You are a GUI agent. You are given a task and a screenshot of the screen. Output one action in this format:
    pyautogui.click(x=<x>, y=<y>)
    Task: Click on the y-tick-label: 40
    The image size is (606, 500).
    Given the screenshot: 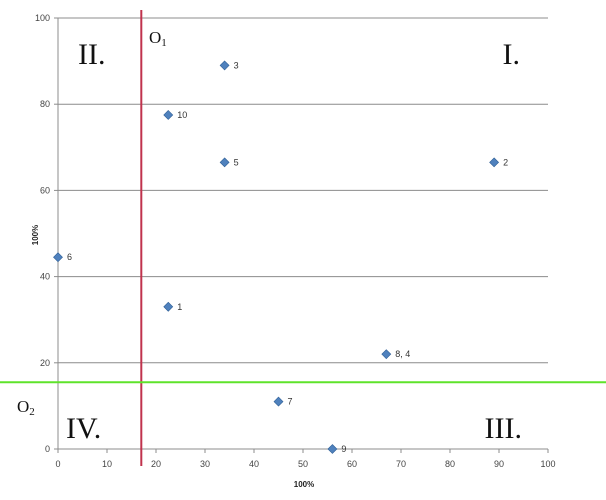 What is the action you would take?
    pyautogui.click(x=45, y=277)
    